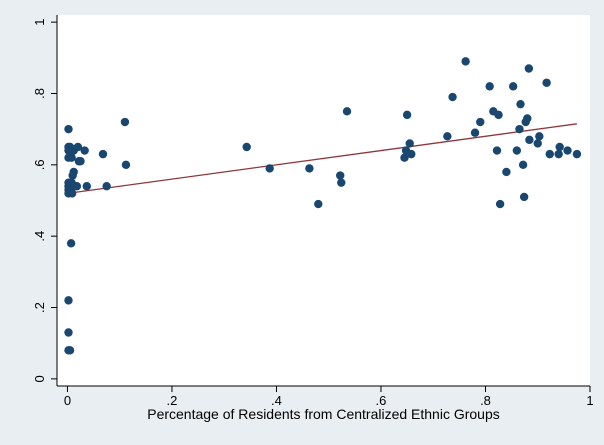  Describe the element at coordinates (276, 400) in the screenshot. I see `x-tick-label: .4` at that location.